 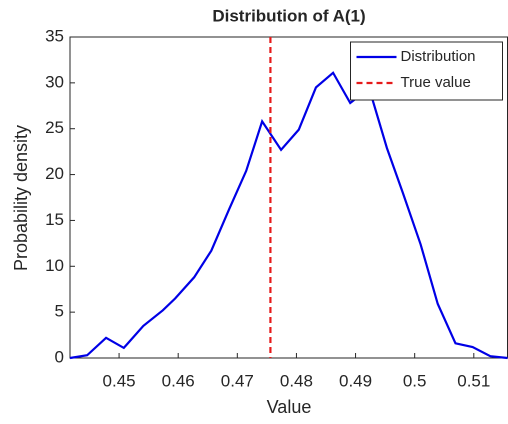 I want to click on y-tick-label: 35, so click(x=54, y=35).